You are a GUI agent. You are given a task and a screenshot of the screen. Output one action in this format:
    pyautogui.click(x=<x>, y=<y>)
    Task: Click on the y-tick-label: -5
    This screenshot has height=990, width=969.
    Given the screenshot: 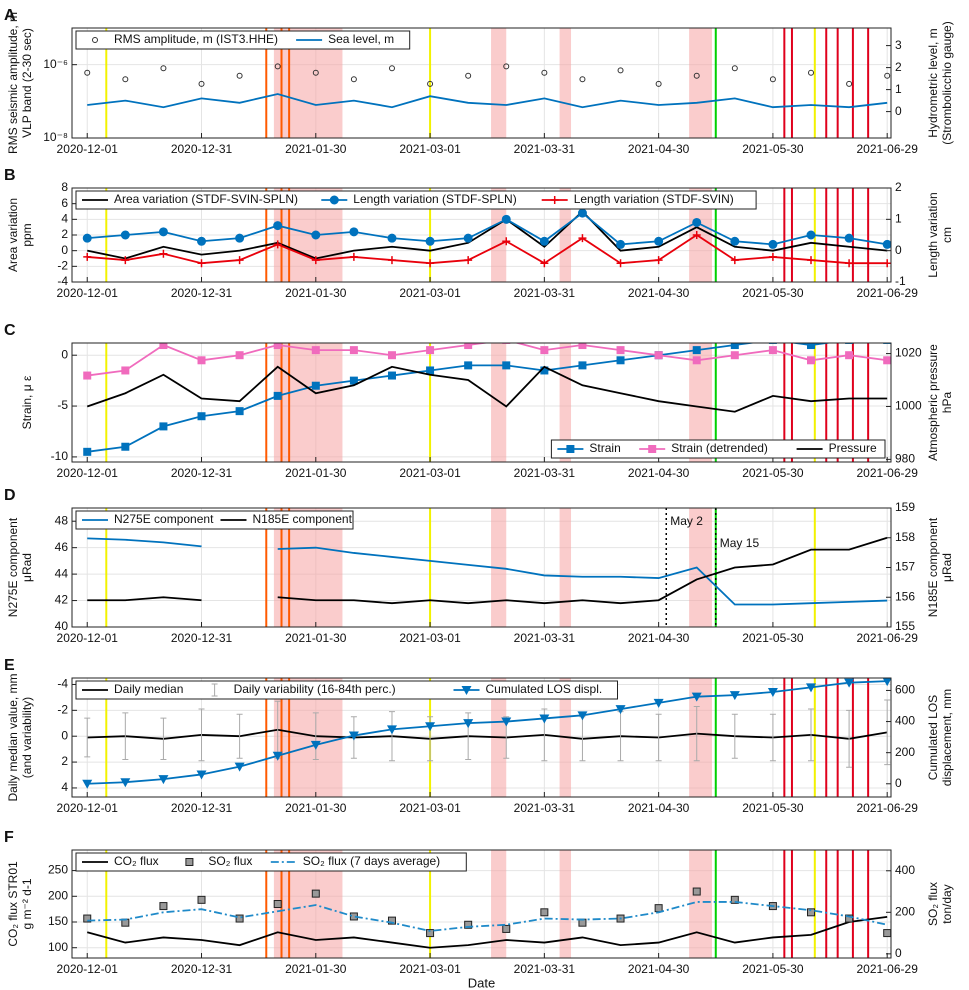 What is the action you would take?
    pyautogui.click(x=62, y=405)
    